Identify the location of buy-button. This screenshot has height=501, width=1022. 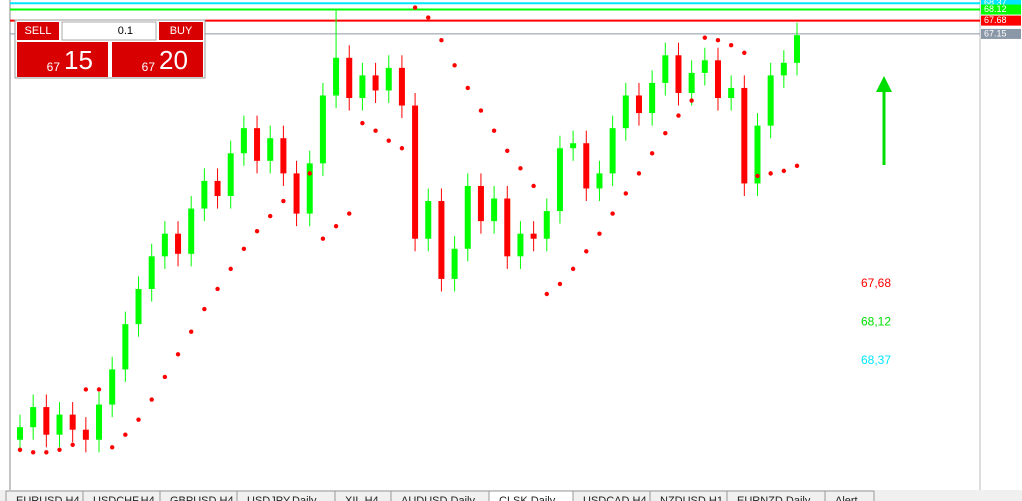
(181, 31).